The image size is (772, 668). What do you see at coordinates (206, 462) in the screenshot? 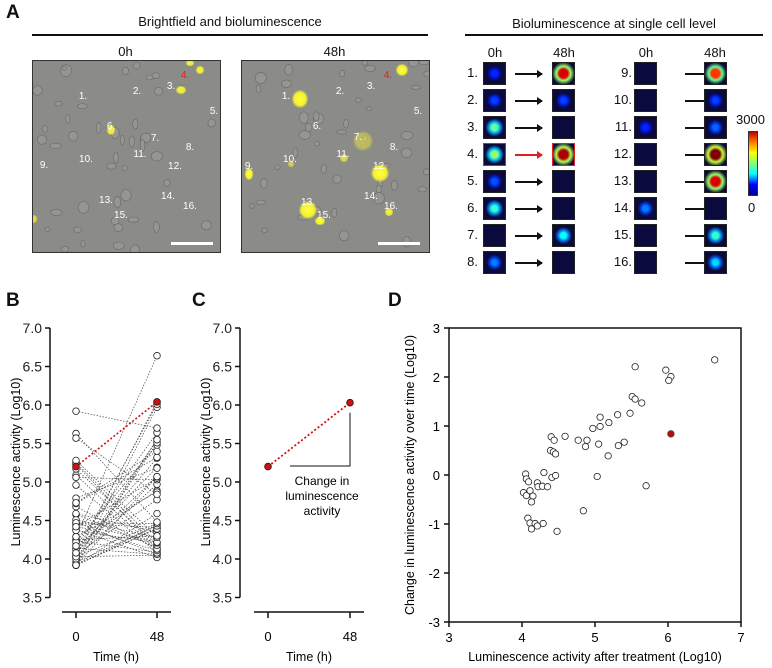
I see `chart-c-ylabel: Luminescence activity (Log10)` at bounding box center [206, 462].